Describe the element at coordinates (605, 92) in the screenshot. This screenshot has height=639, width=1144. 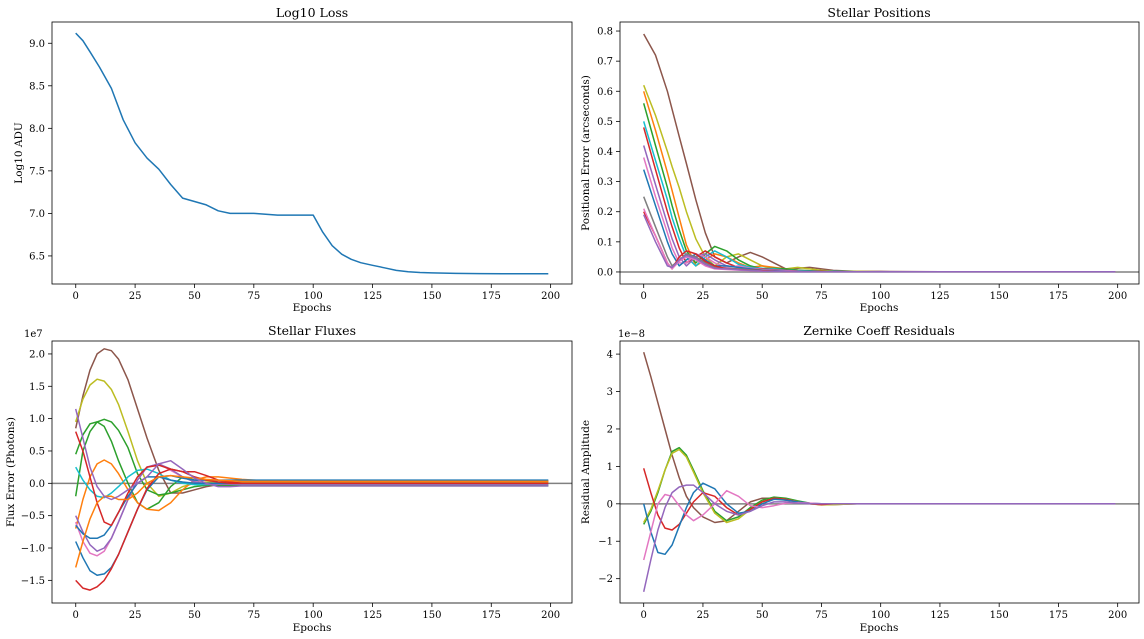
I see `y-tick-label: 0.6` at that location.